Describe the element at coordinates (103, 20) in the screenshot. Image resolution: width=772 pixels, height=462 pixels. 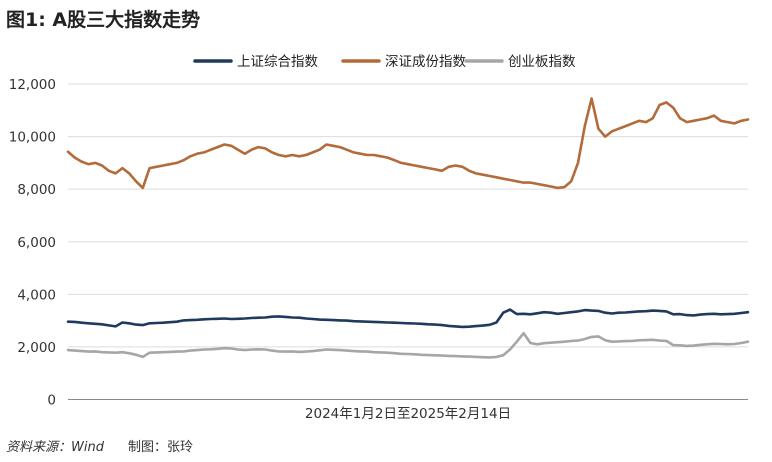
I see `chart-title: 图1: A股三大指数走势` at that location.